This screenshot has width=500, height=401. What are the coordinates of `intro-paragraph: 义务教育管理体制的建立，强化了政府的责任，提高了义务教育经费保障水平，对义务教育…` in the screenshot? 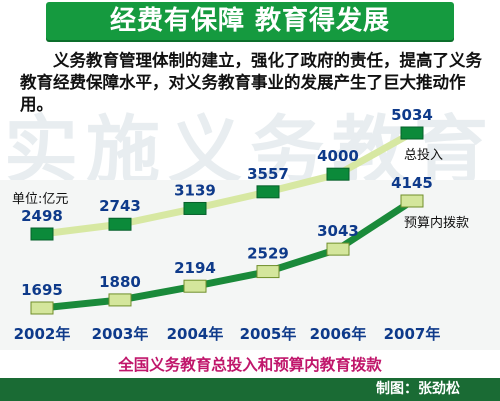 It's located at (251, 82).